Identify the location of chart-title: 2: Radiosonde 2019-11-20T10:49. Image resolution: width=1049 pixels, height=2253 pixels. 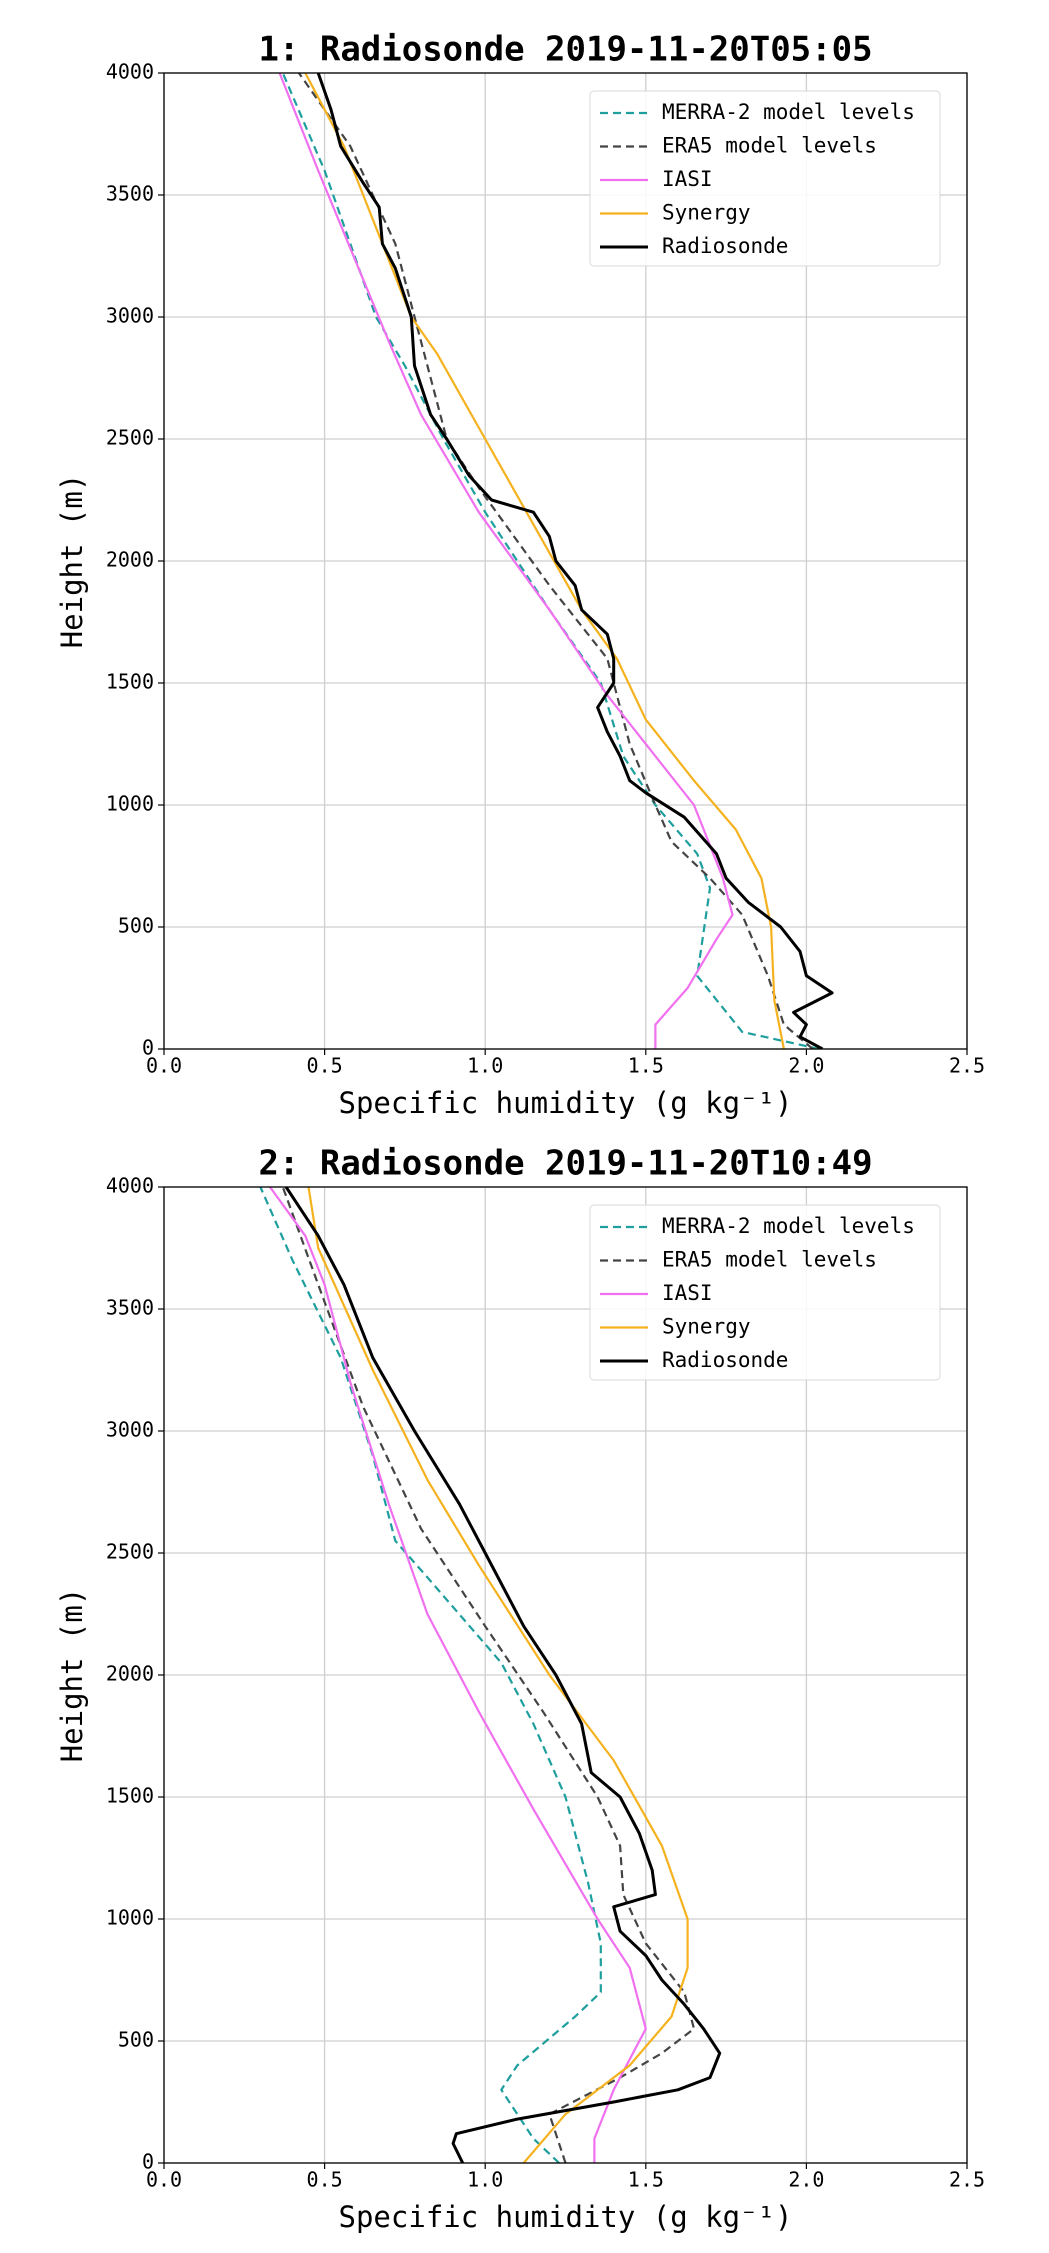
(565, 1164).